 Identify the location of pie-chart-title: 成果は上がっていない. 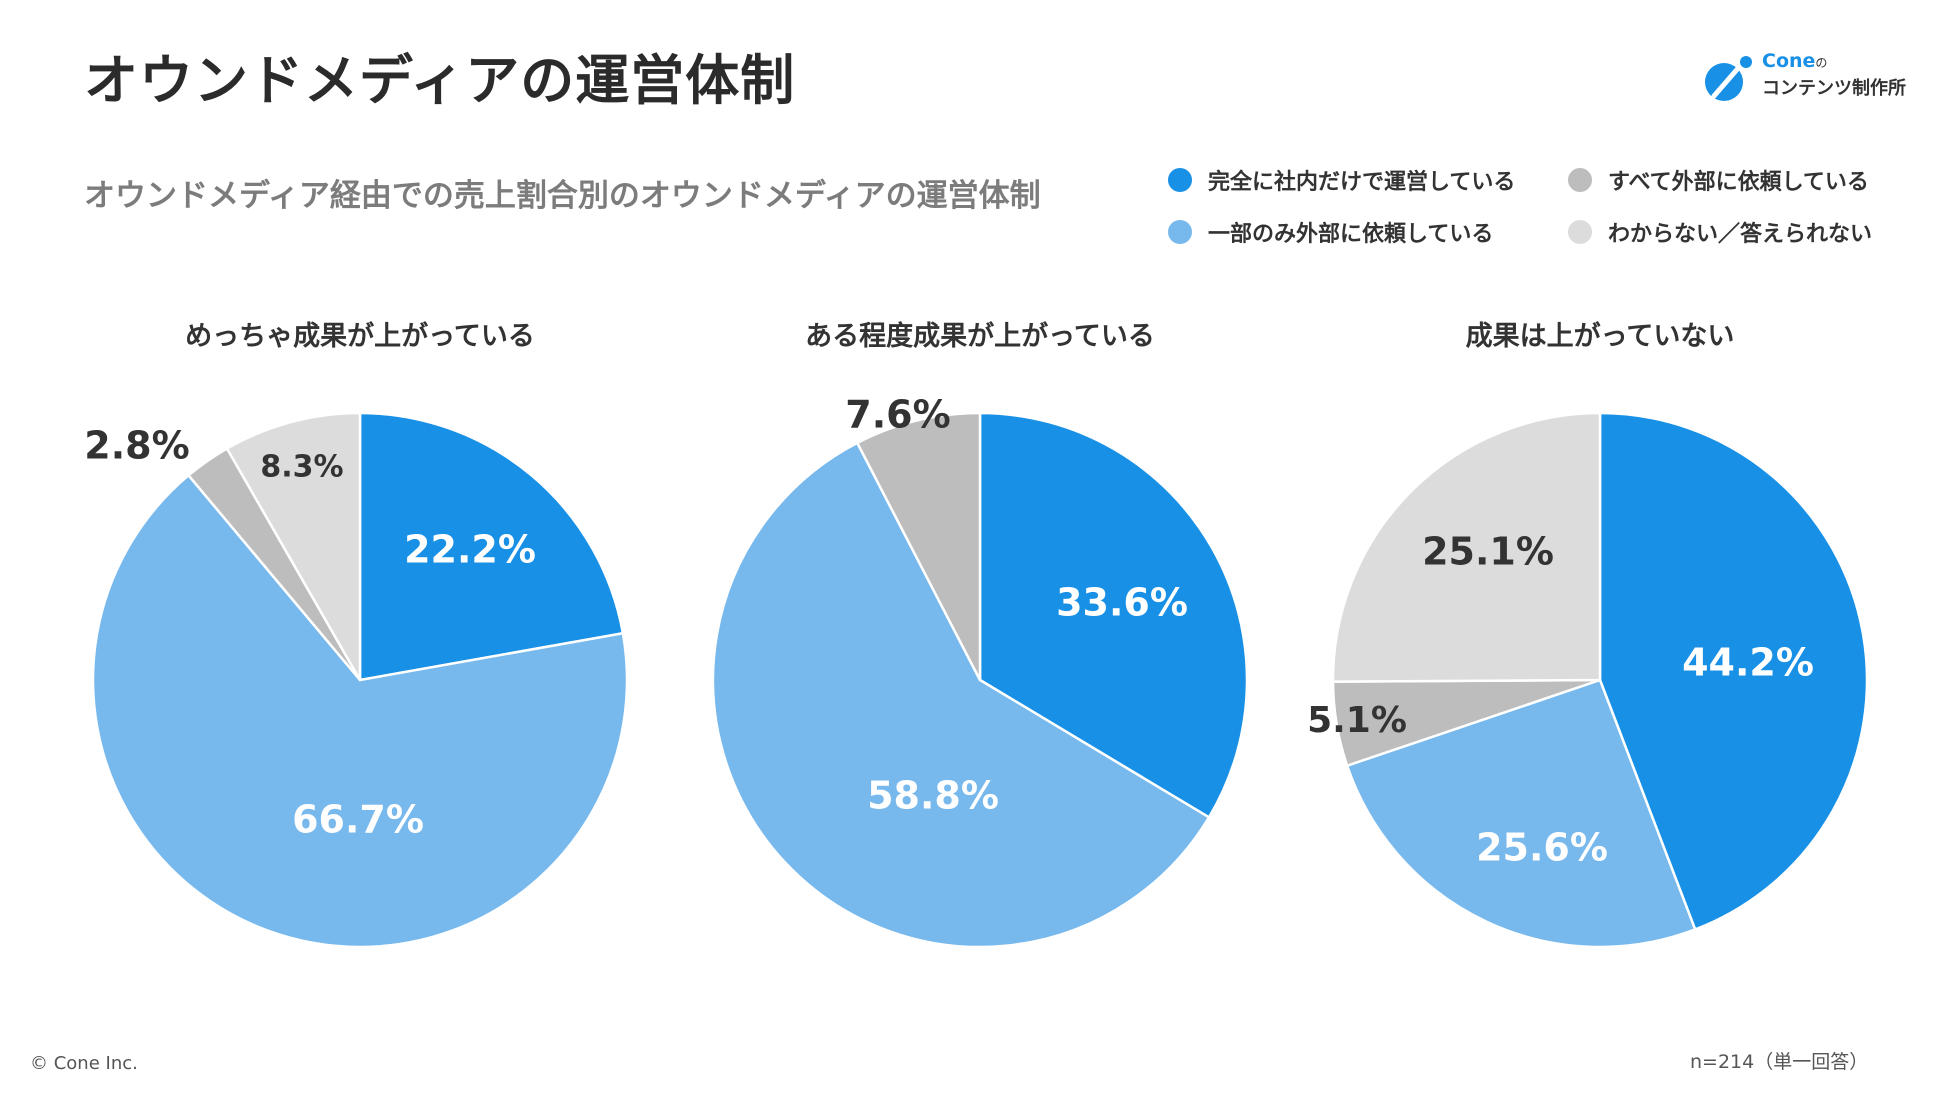
(1600, 336).